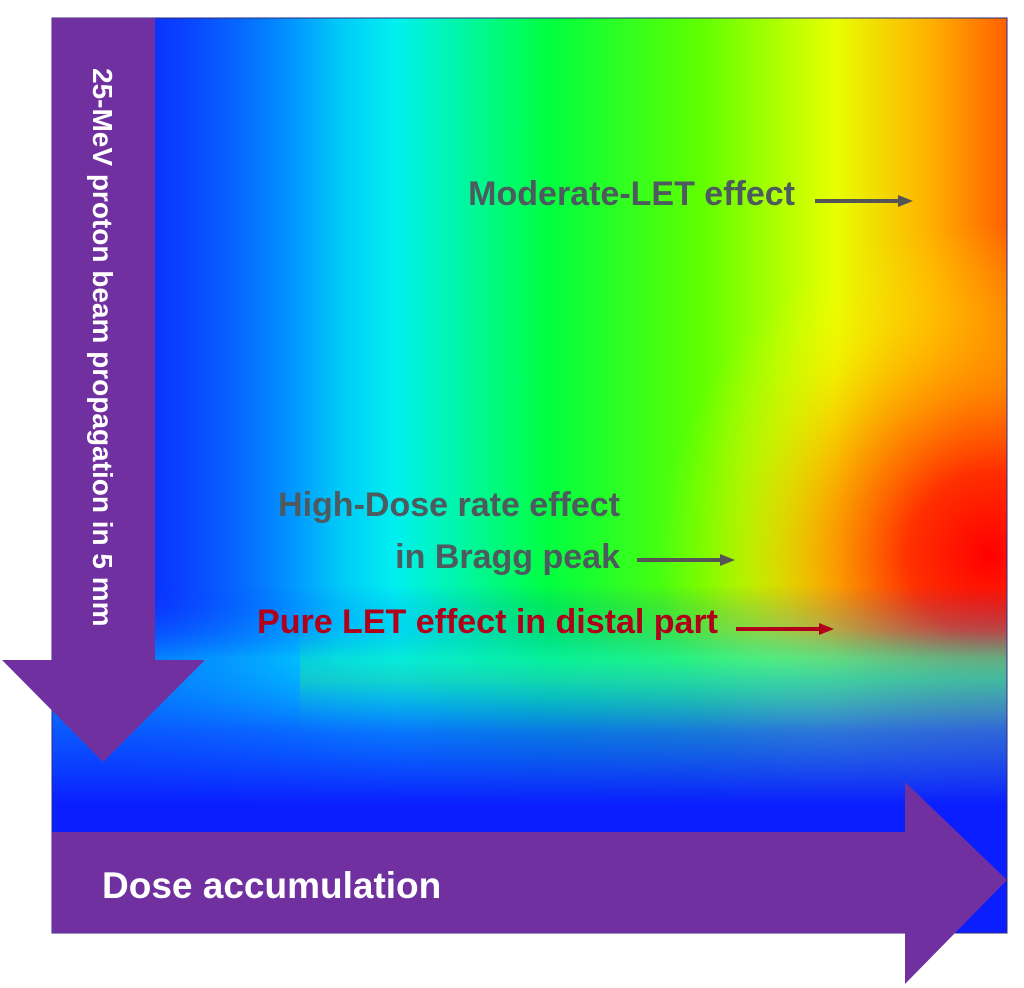 Image resolution: width=1024 pixels, height=988 pixels. I want to click on high-dose-rate-pointer-arrow, so click(686, 560).